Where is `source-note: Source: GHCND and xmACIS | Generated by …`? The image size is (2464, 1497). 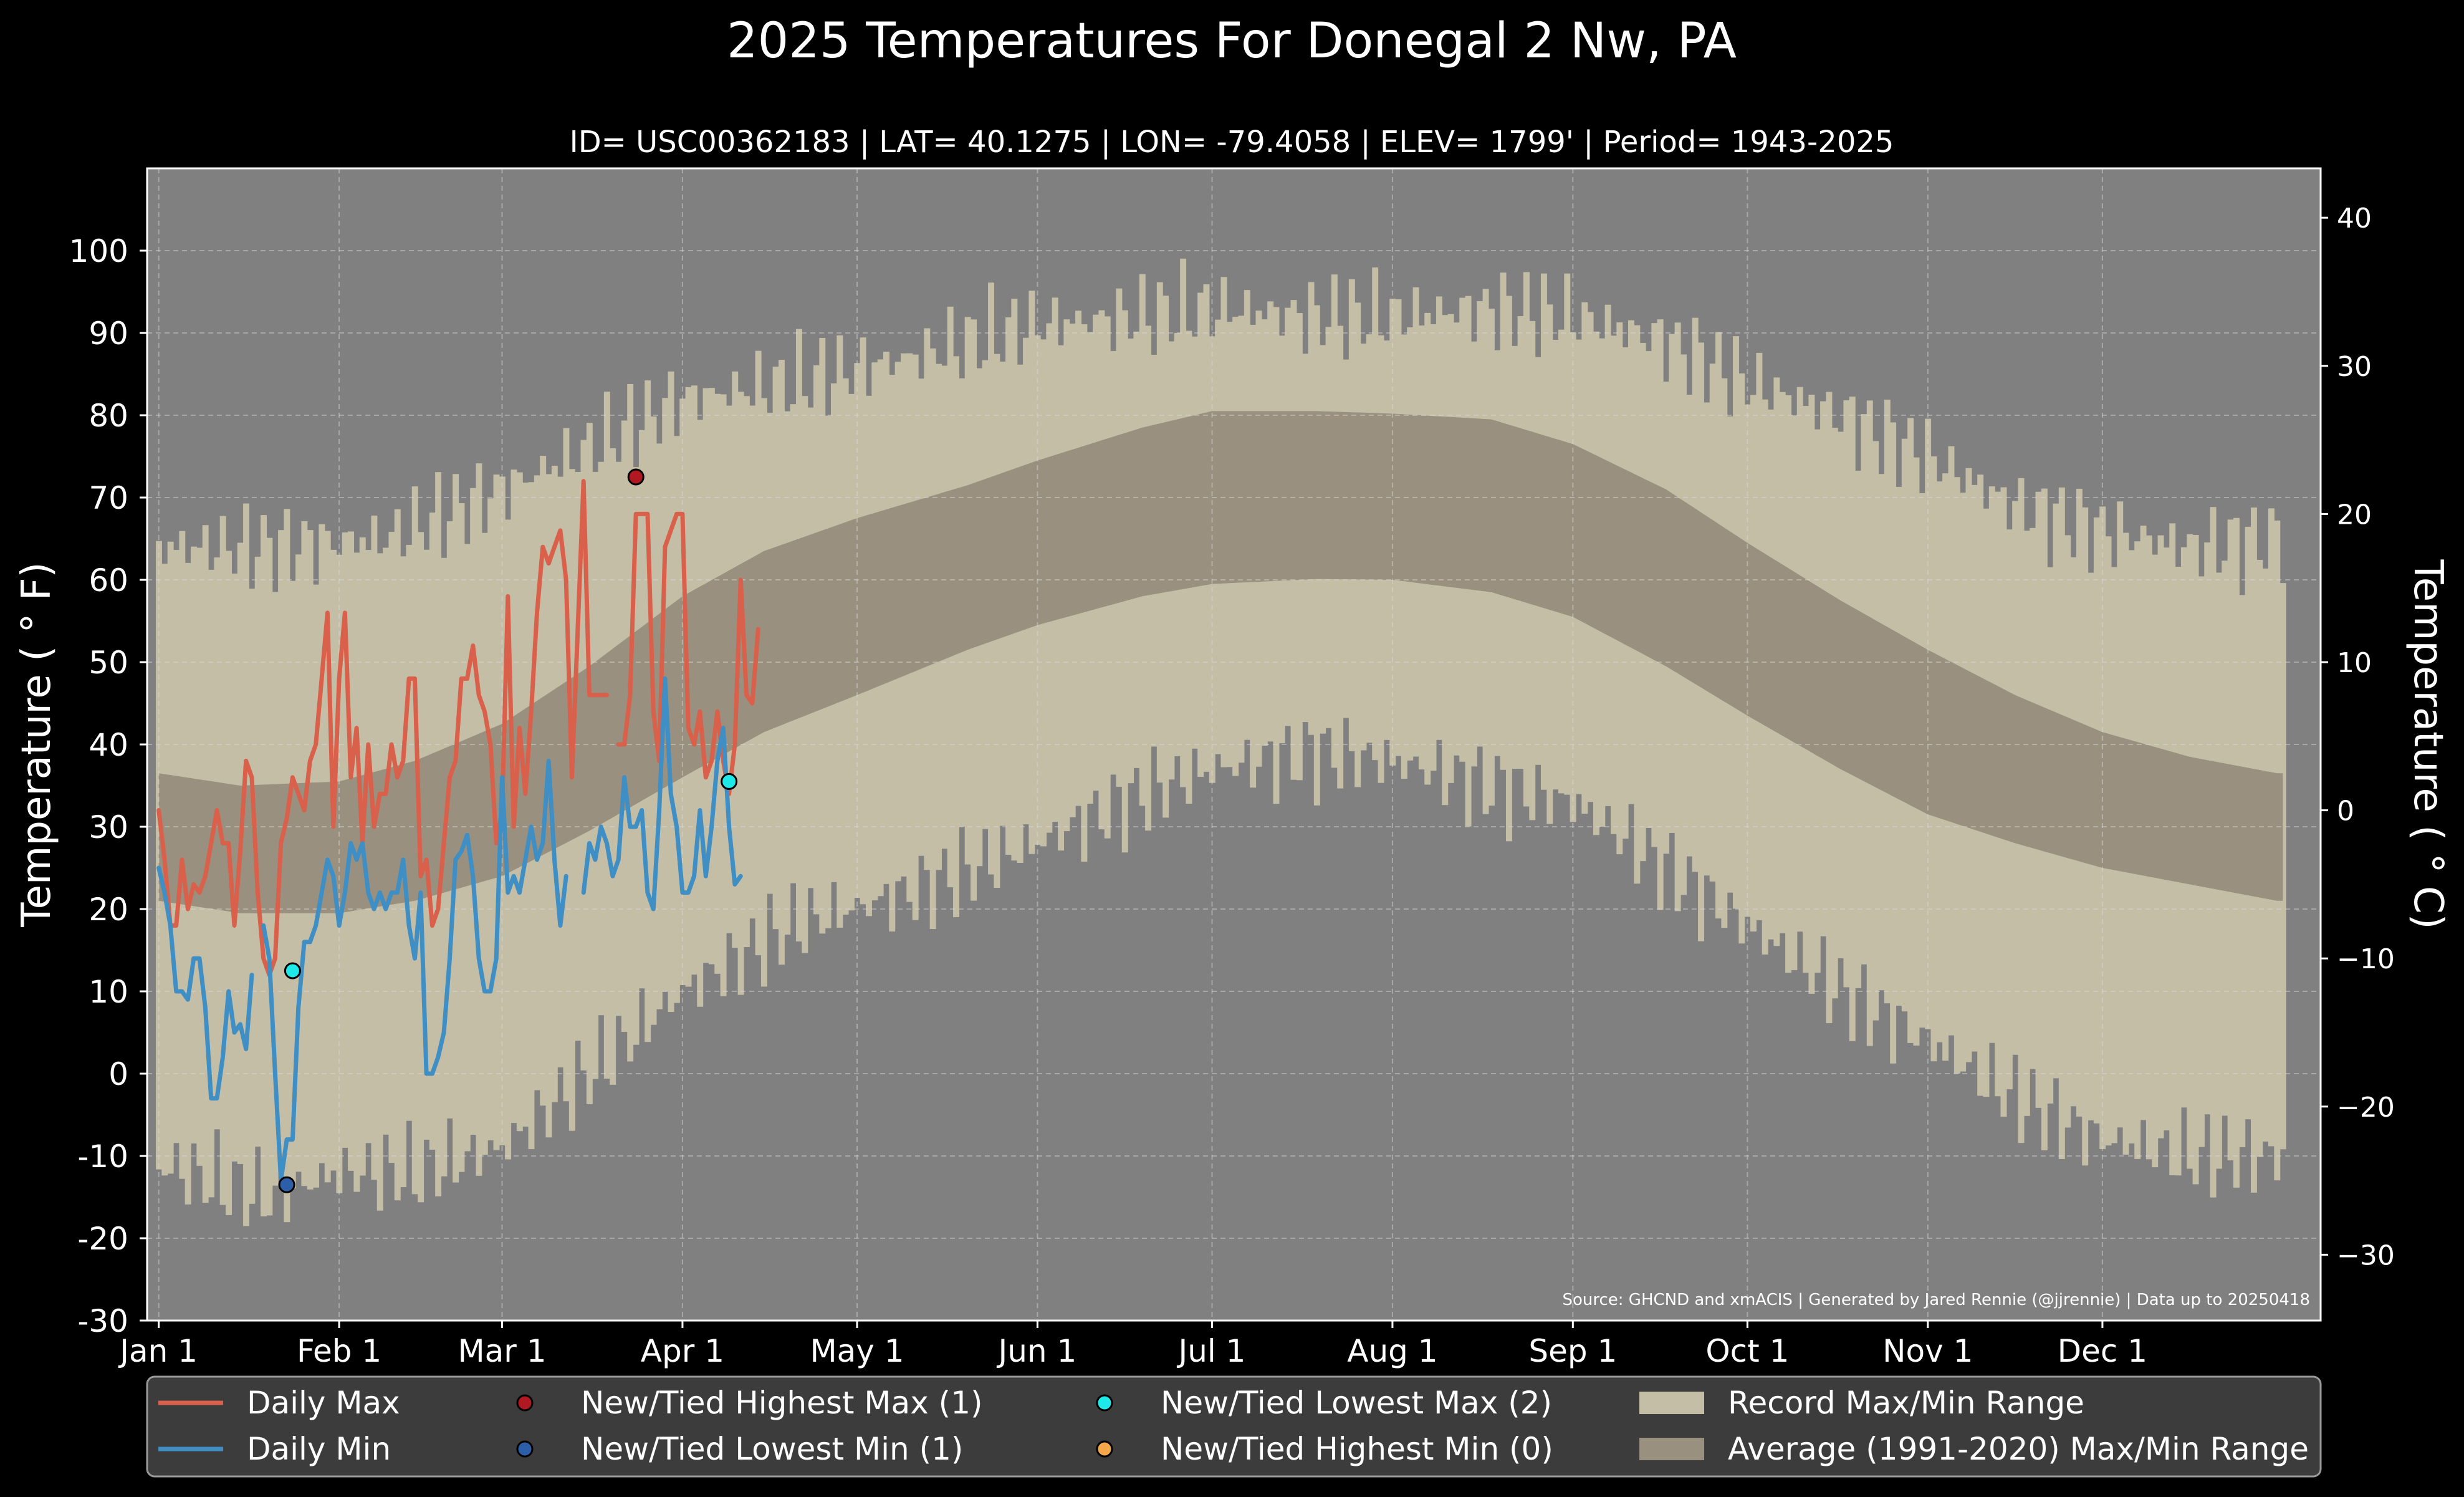
source-note: Source: GHCND and xmACIS | Generated by … is located at coordinates (1936, 1300).